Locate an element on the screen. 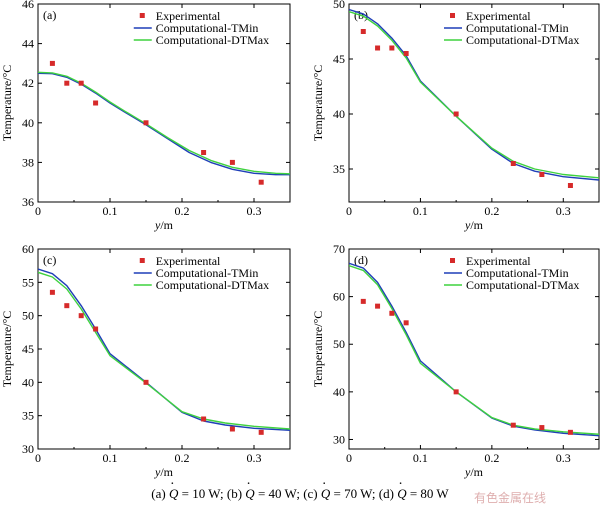 This screenshot has width=600, height=508. caption-value-b: = 40 W; is located at coordinates (280, 493).